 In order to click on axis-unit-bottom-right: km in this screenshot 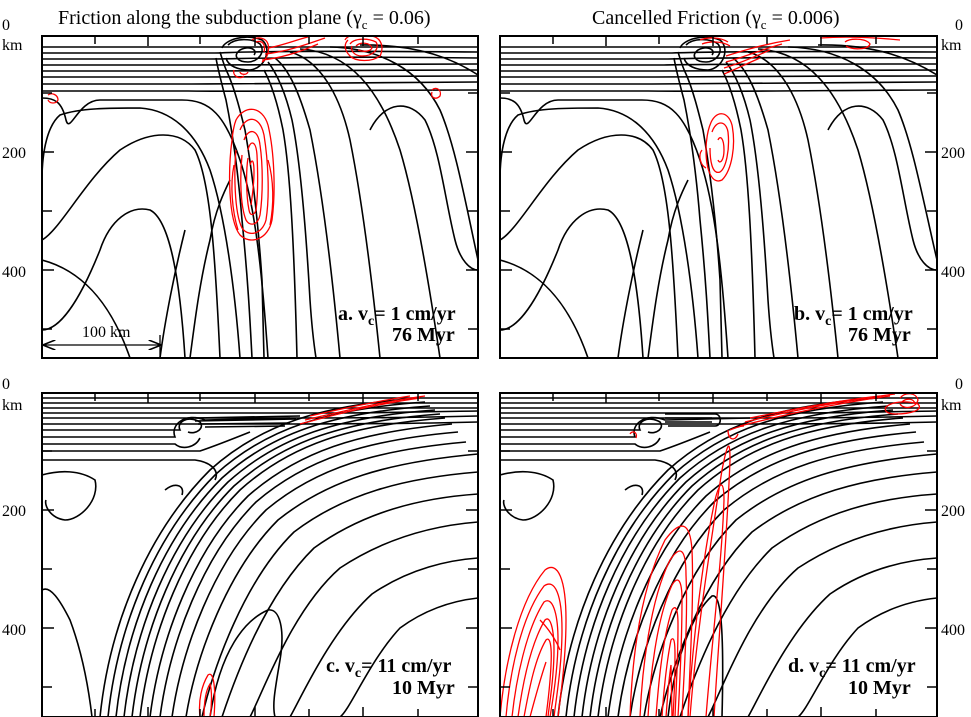, I will do `click(951, 405)`.